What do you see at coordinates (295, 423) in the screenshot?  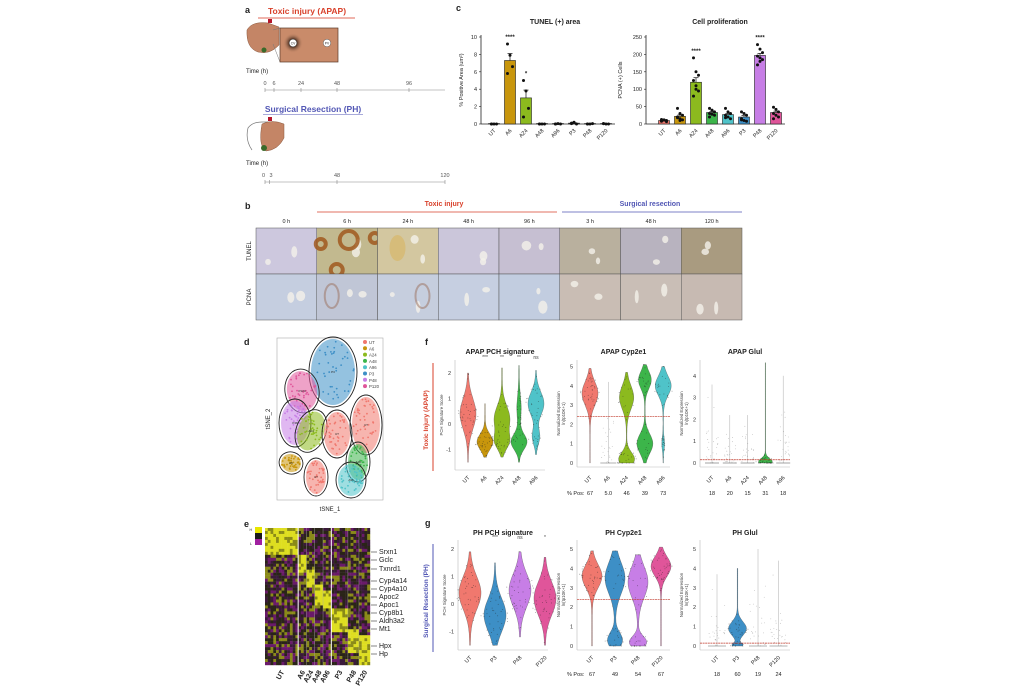 I see `cluster-label: P48` at bounding box center [295, 423].